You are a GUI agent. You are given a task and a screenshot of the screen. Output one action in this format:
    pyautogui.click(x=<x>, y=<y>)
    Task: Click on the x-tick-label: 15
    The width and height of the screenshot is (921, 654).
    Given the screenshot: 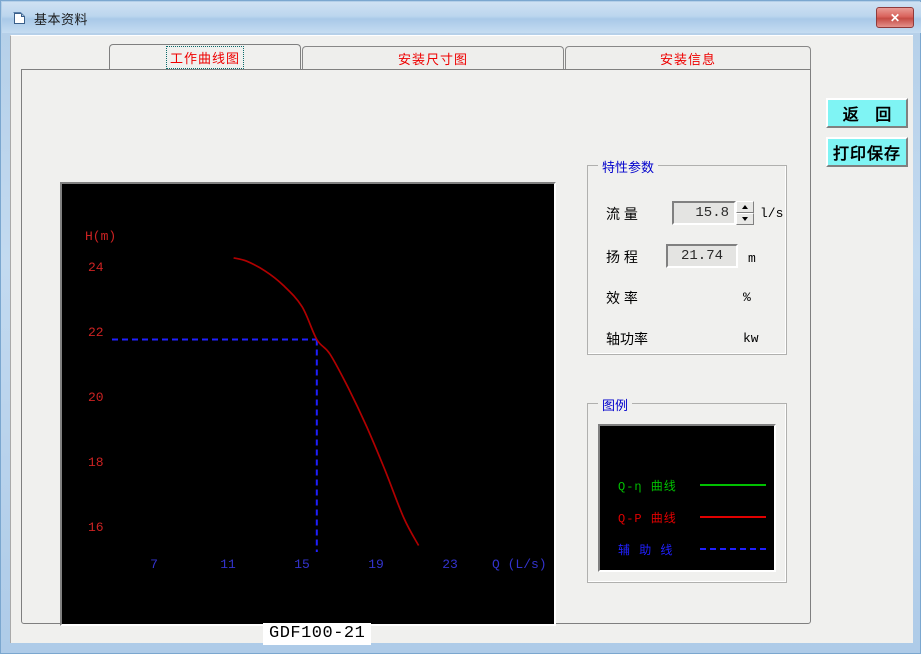 What is the action you would take?
    pyautogui.click(x=302, y=564)
    